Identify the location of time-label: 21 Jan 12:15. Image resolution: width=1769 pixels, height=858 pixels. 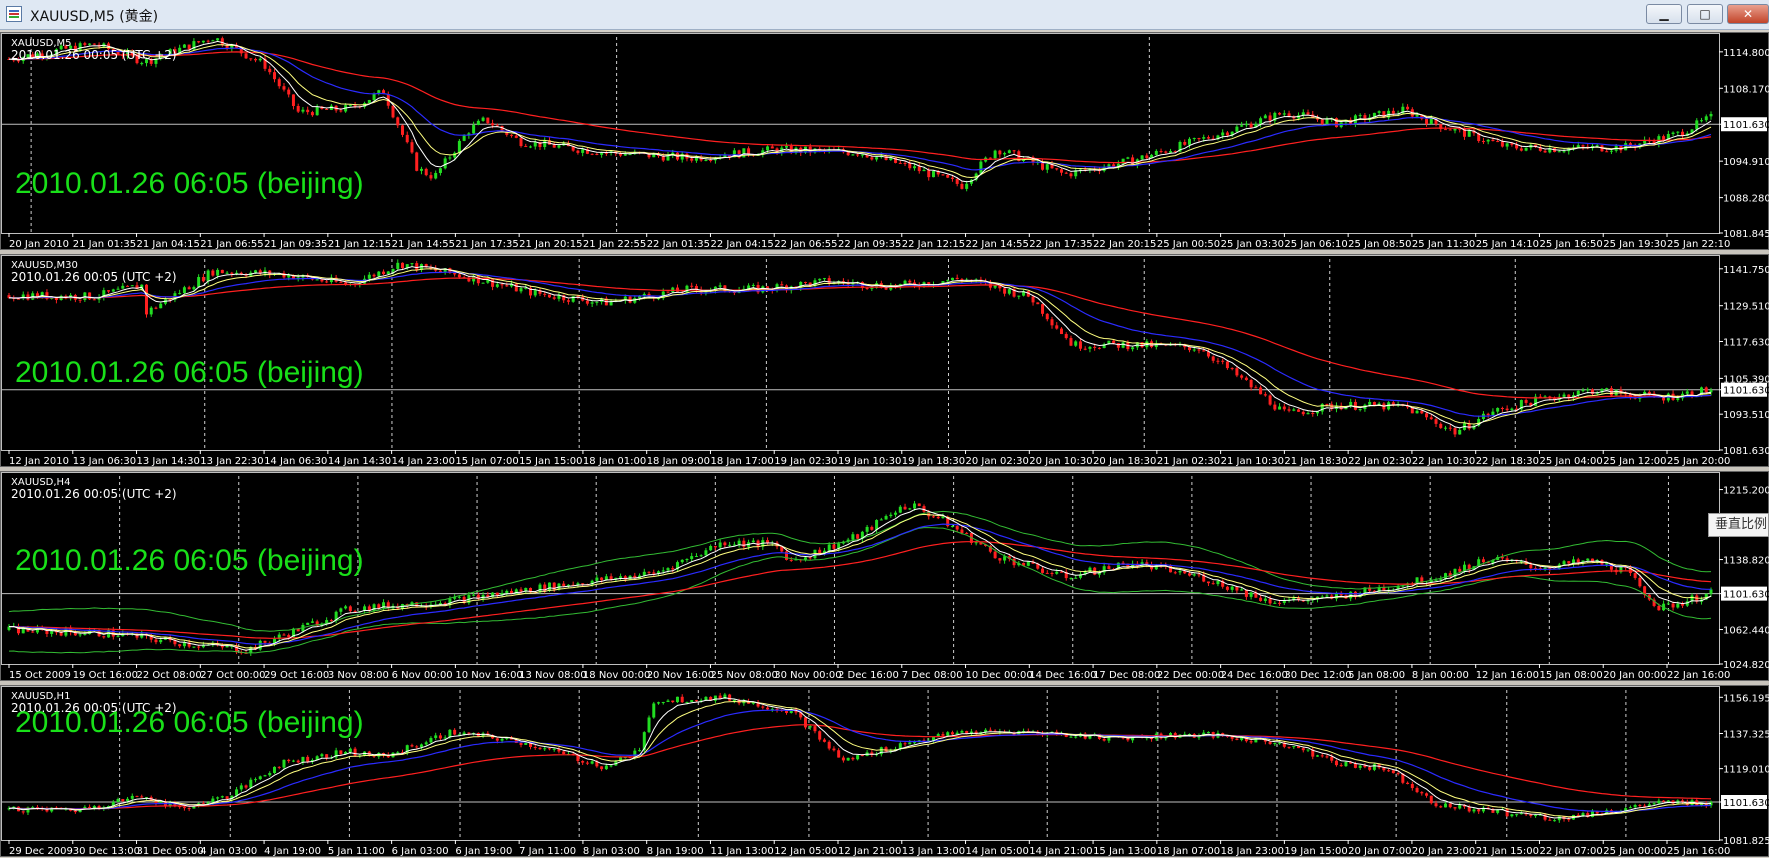
(359, 244).